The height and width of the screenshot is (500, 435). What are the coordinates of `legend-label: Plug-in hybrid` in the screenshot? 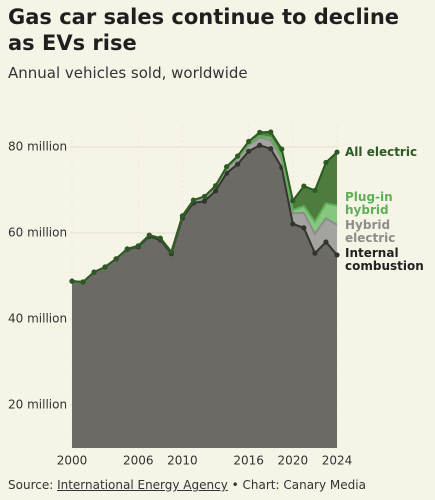 It's located at (369, 203).